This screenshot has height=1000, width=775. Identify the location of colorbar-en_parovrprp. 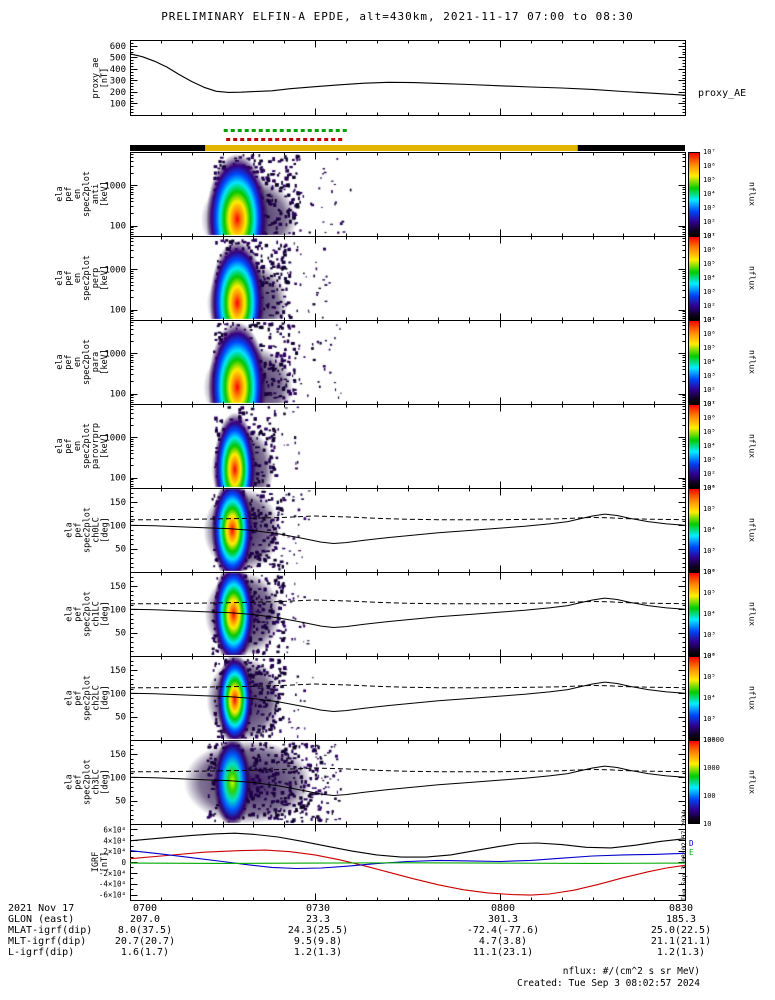
(694, 446).